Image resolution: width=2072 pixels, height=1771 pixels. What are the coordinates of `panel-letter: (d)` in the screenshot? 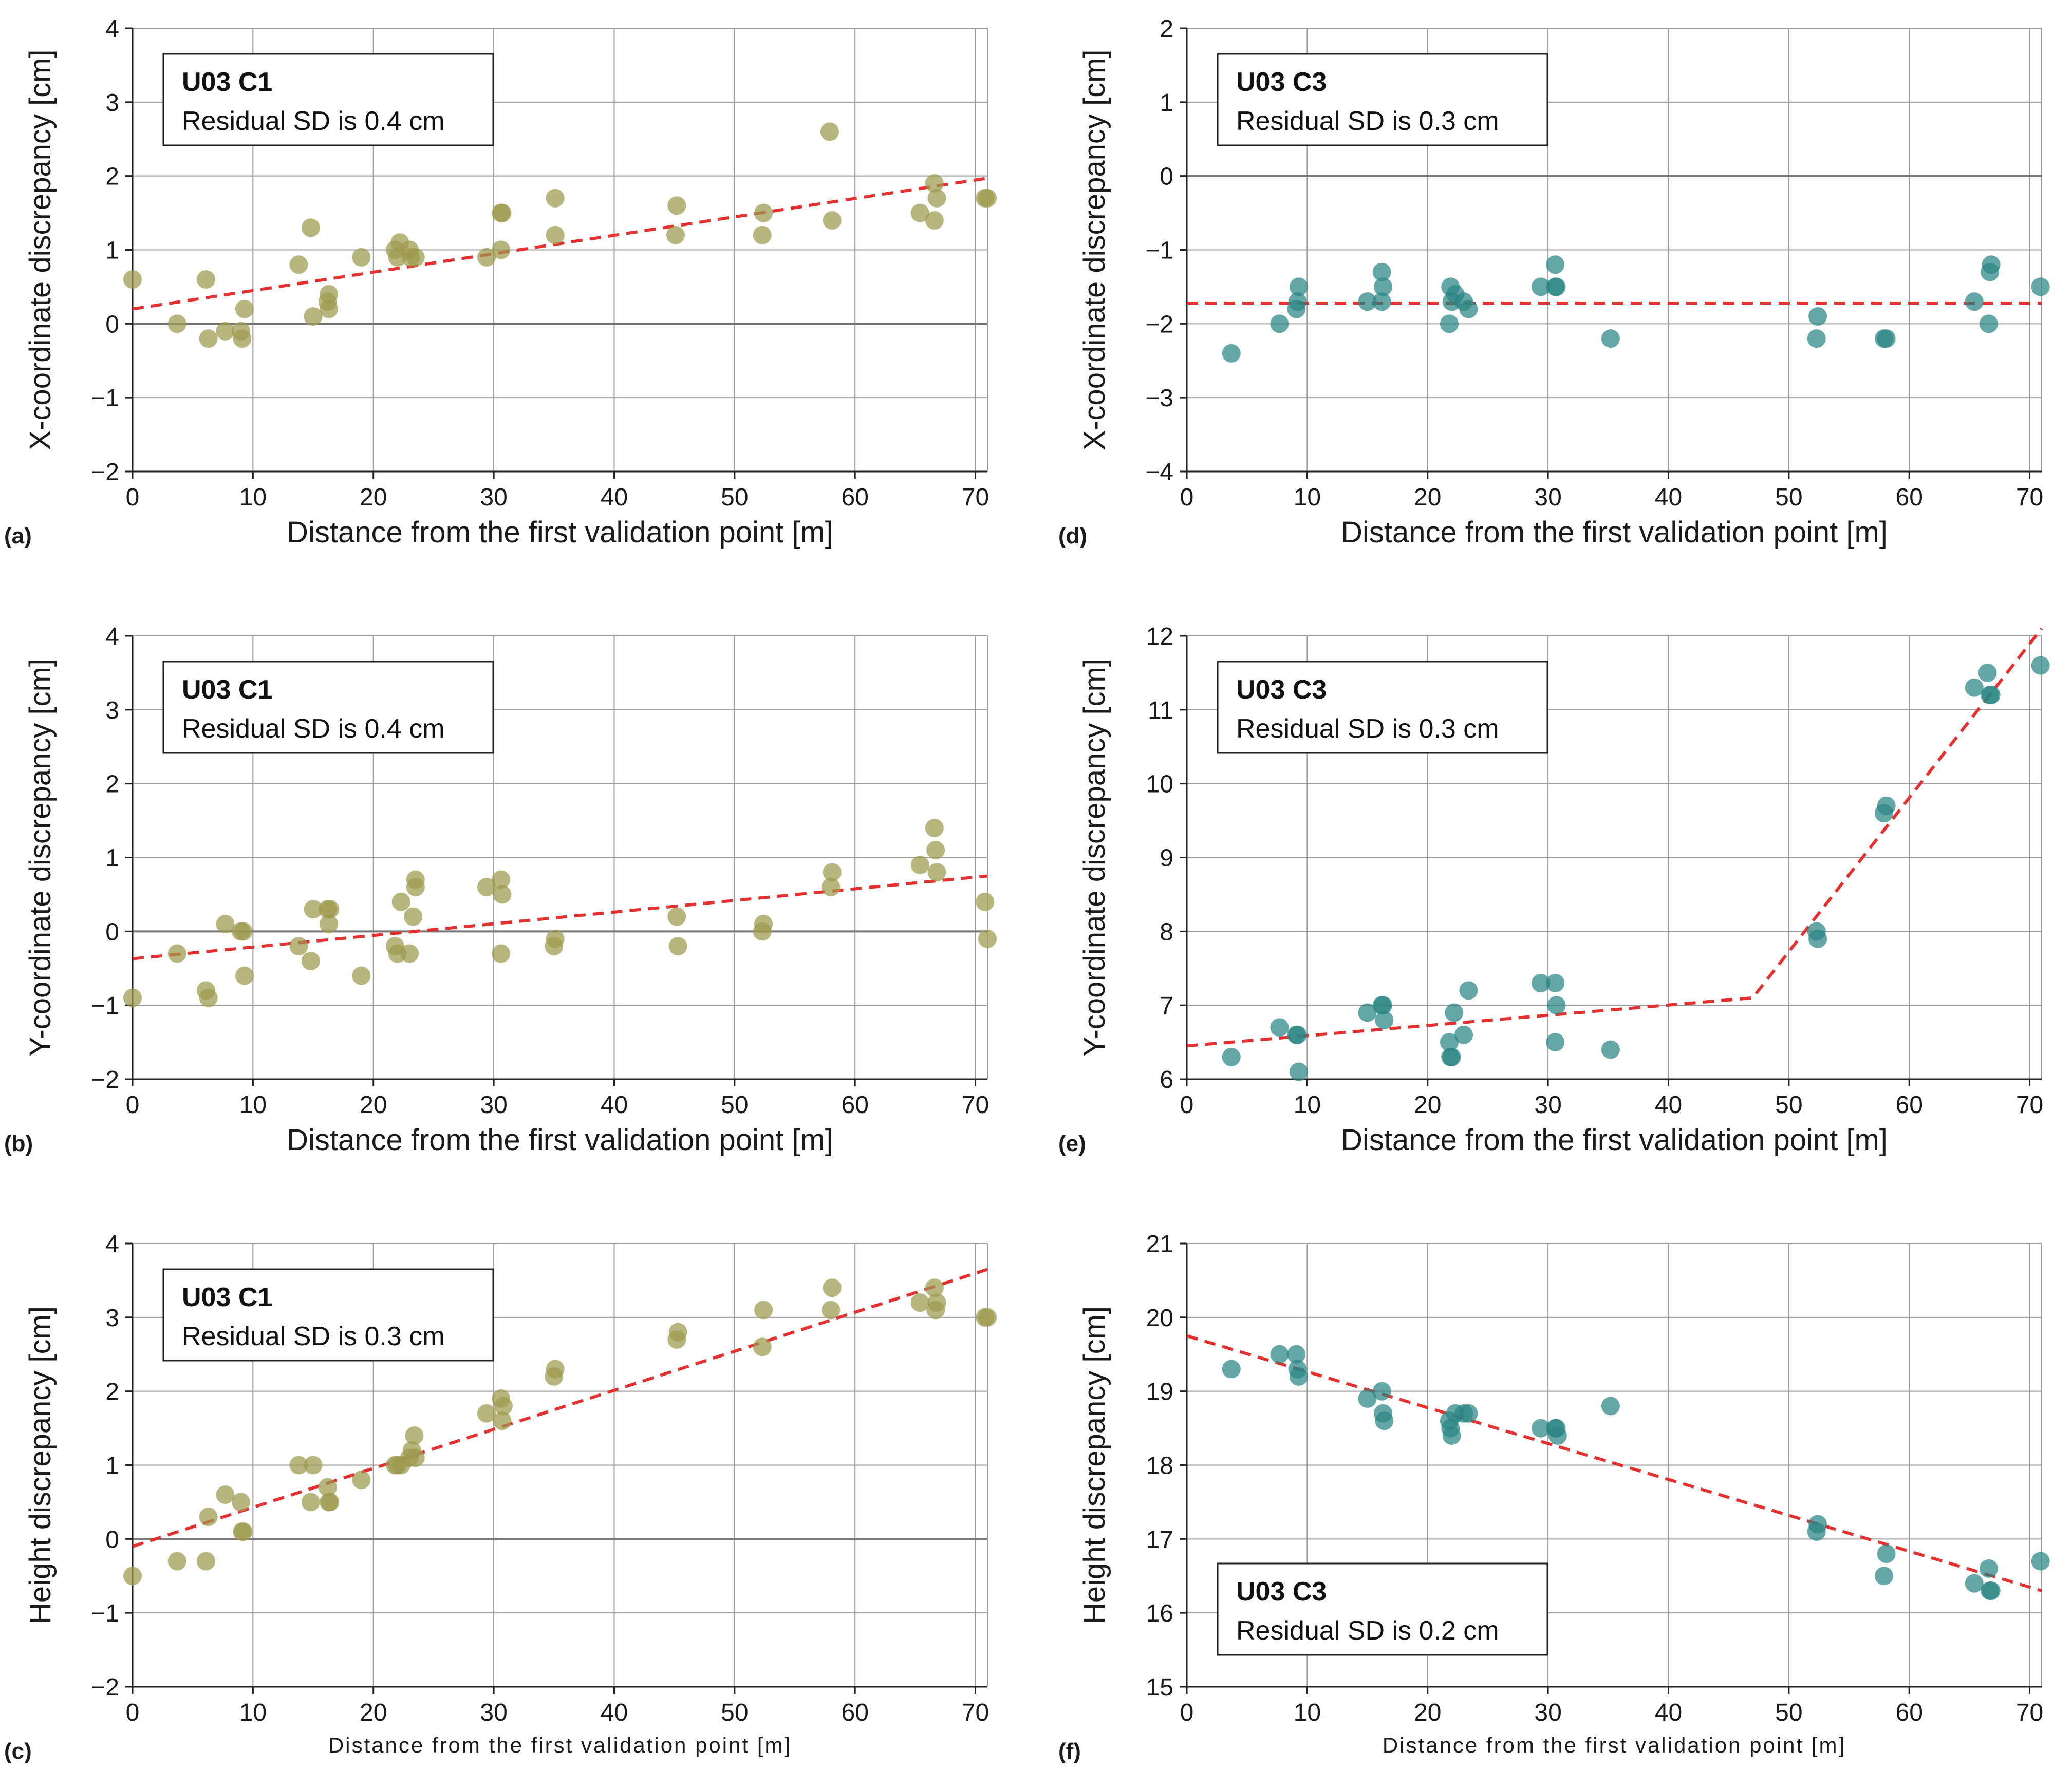 It's located at (1072, 536).